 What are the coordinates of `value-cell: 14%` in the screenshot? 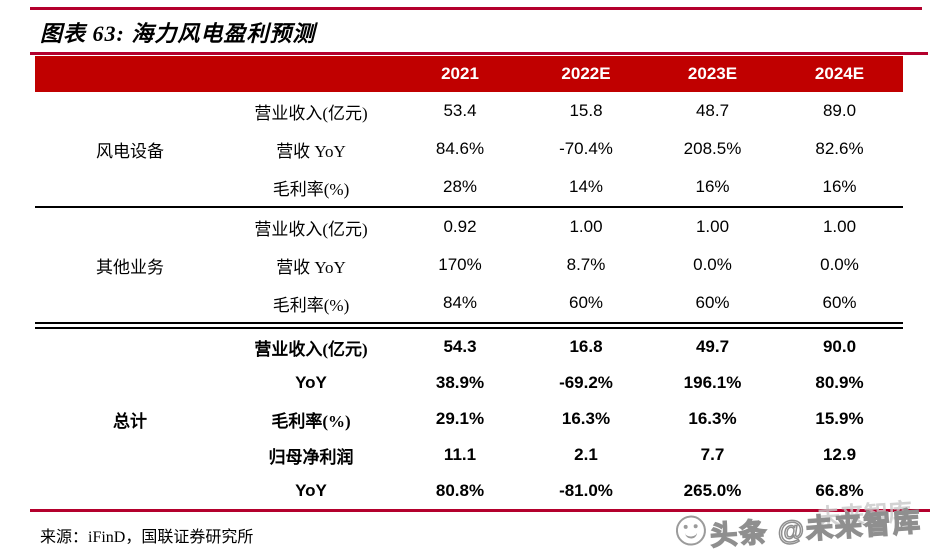 It's located at (586, 186).